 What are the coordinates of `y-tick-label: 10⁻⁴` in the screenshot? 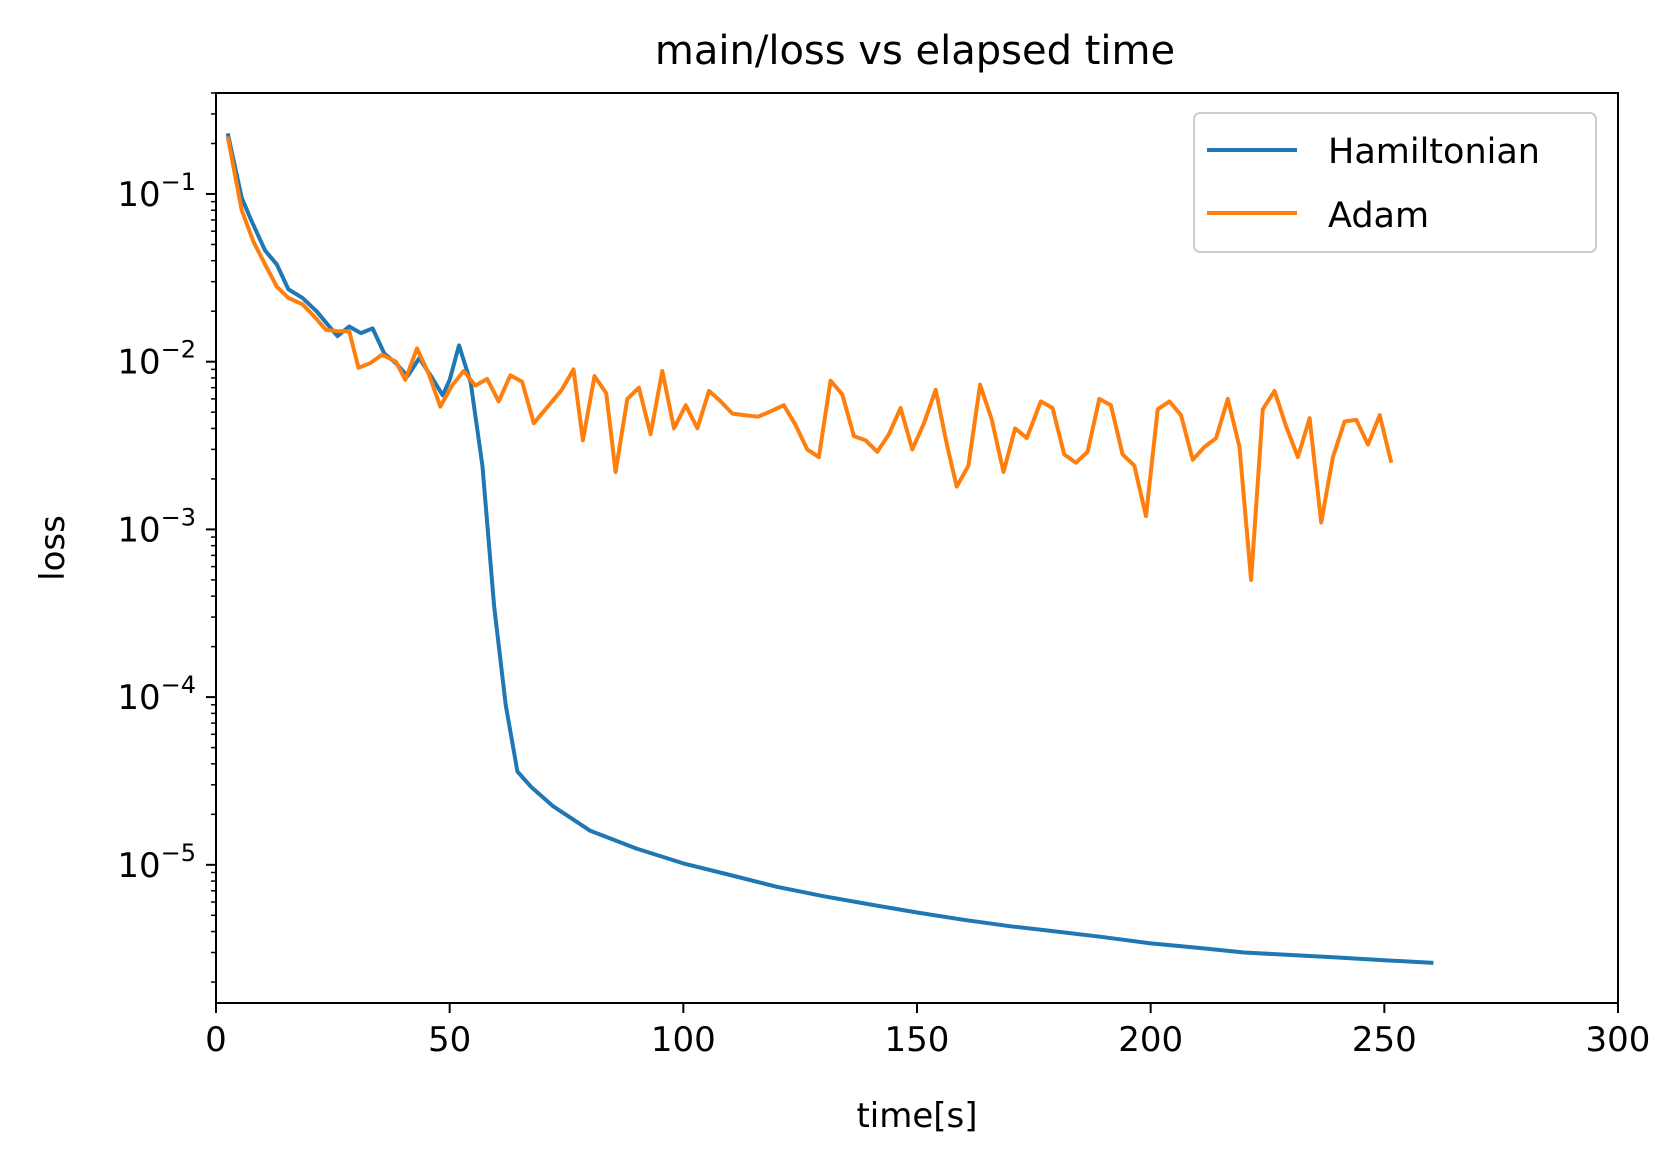 It's located at (156, 694).